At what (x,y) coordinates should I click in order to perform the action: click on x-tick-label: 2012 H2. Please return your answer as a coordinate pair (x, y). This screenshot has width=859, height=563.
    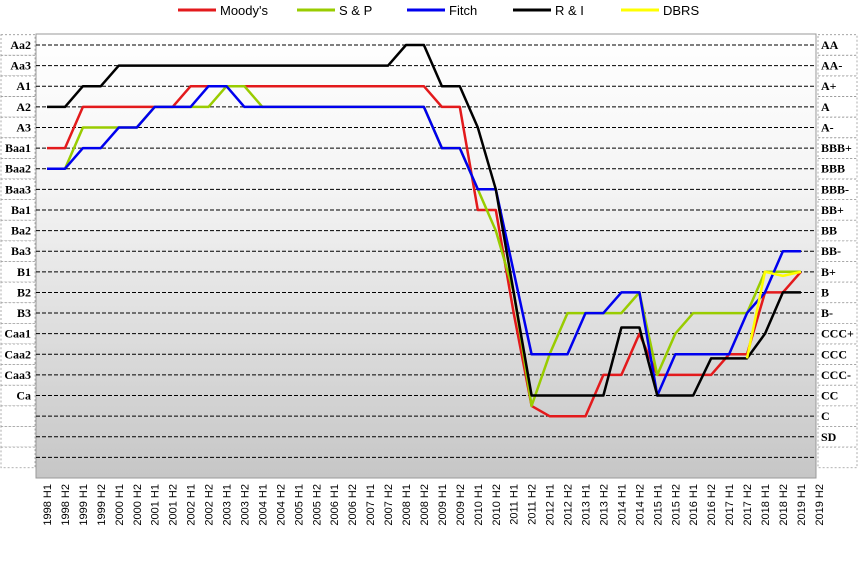
    Looking at the image, I should click on (569, 505).